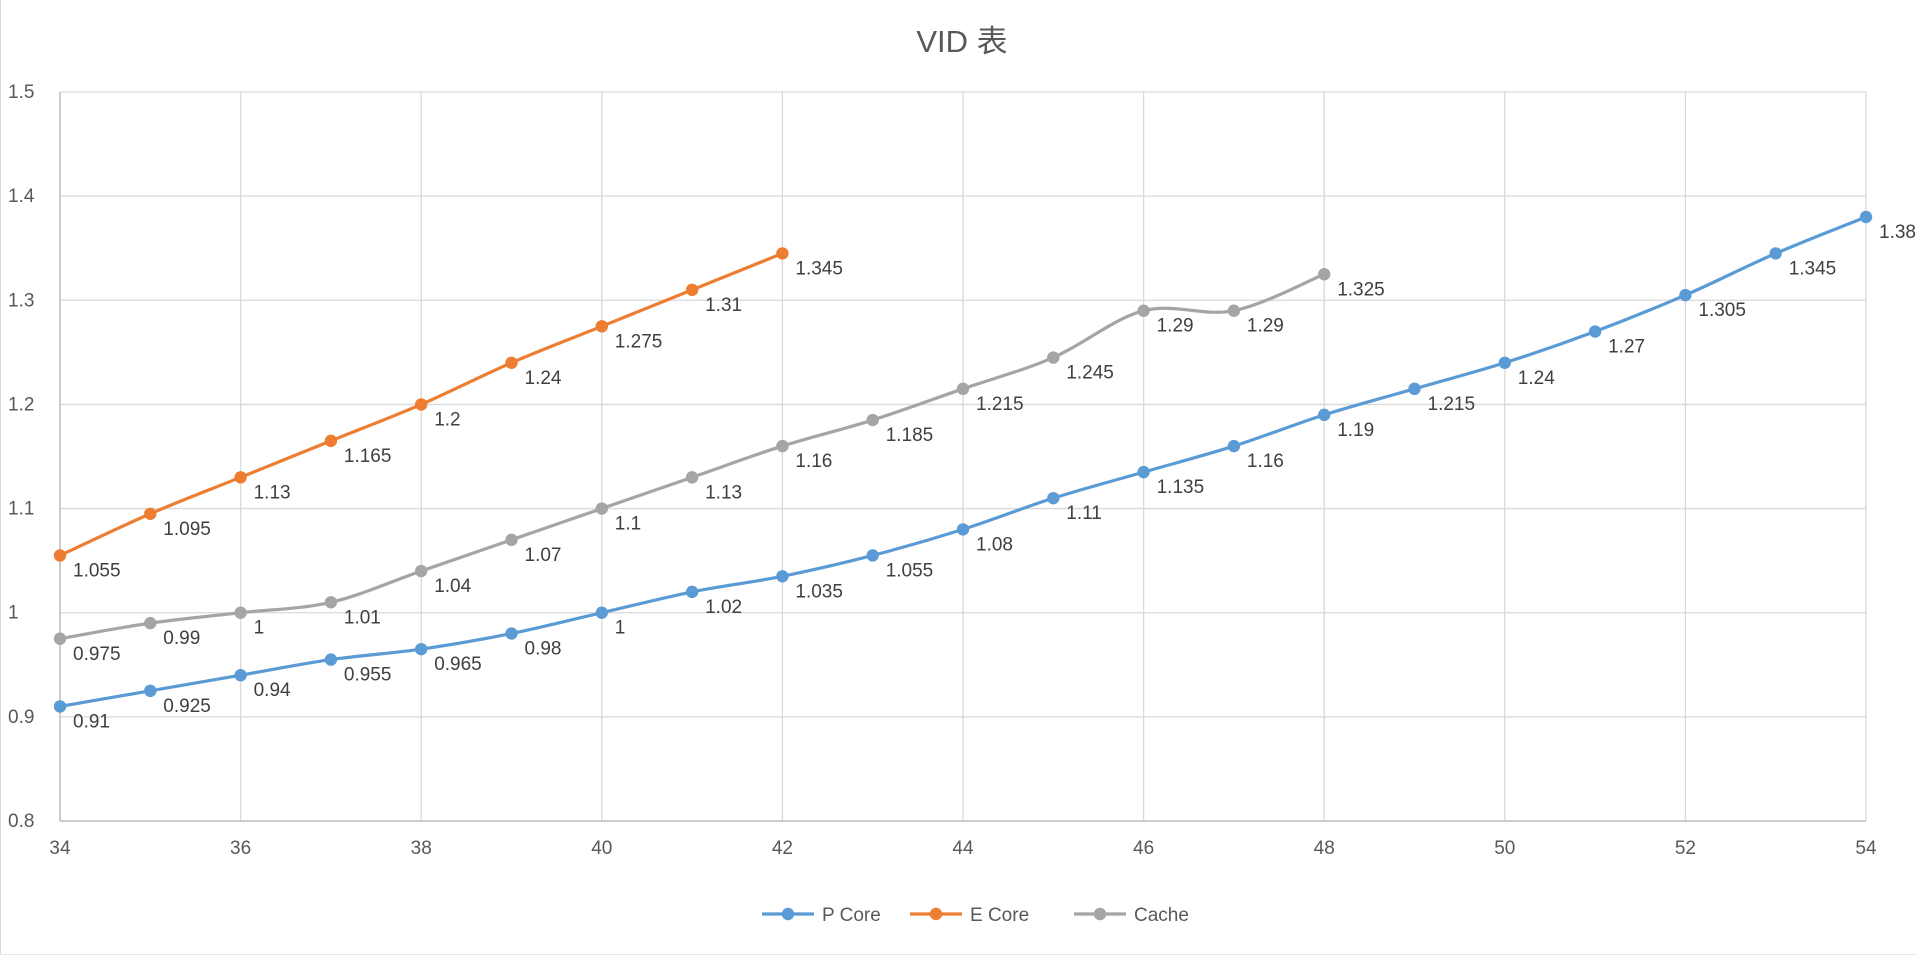  I want to click on series-e-core, so click(421, 404).